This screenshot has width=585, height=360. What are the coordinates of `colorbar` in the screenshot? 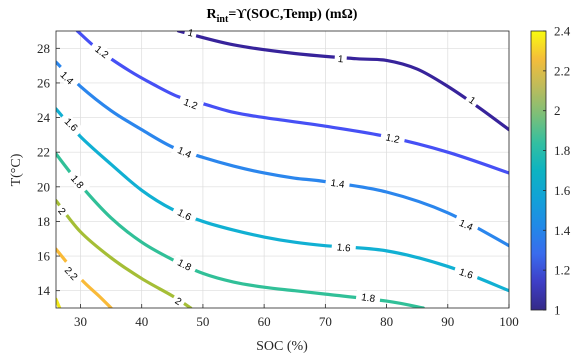 It's located at (538, 170).